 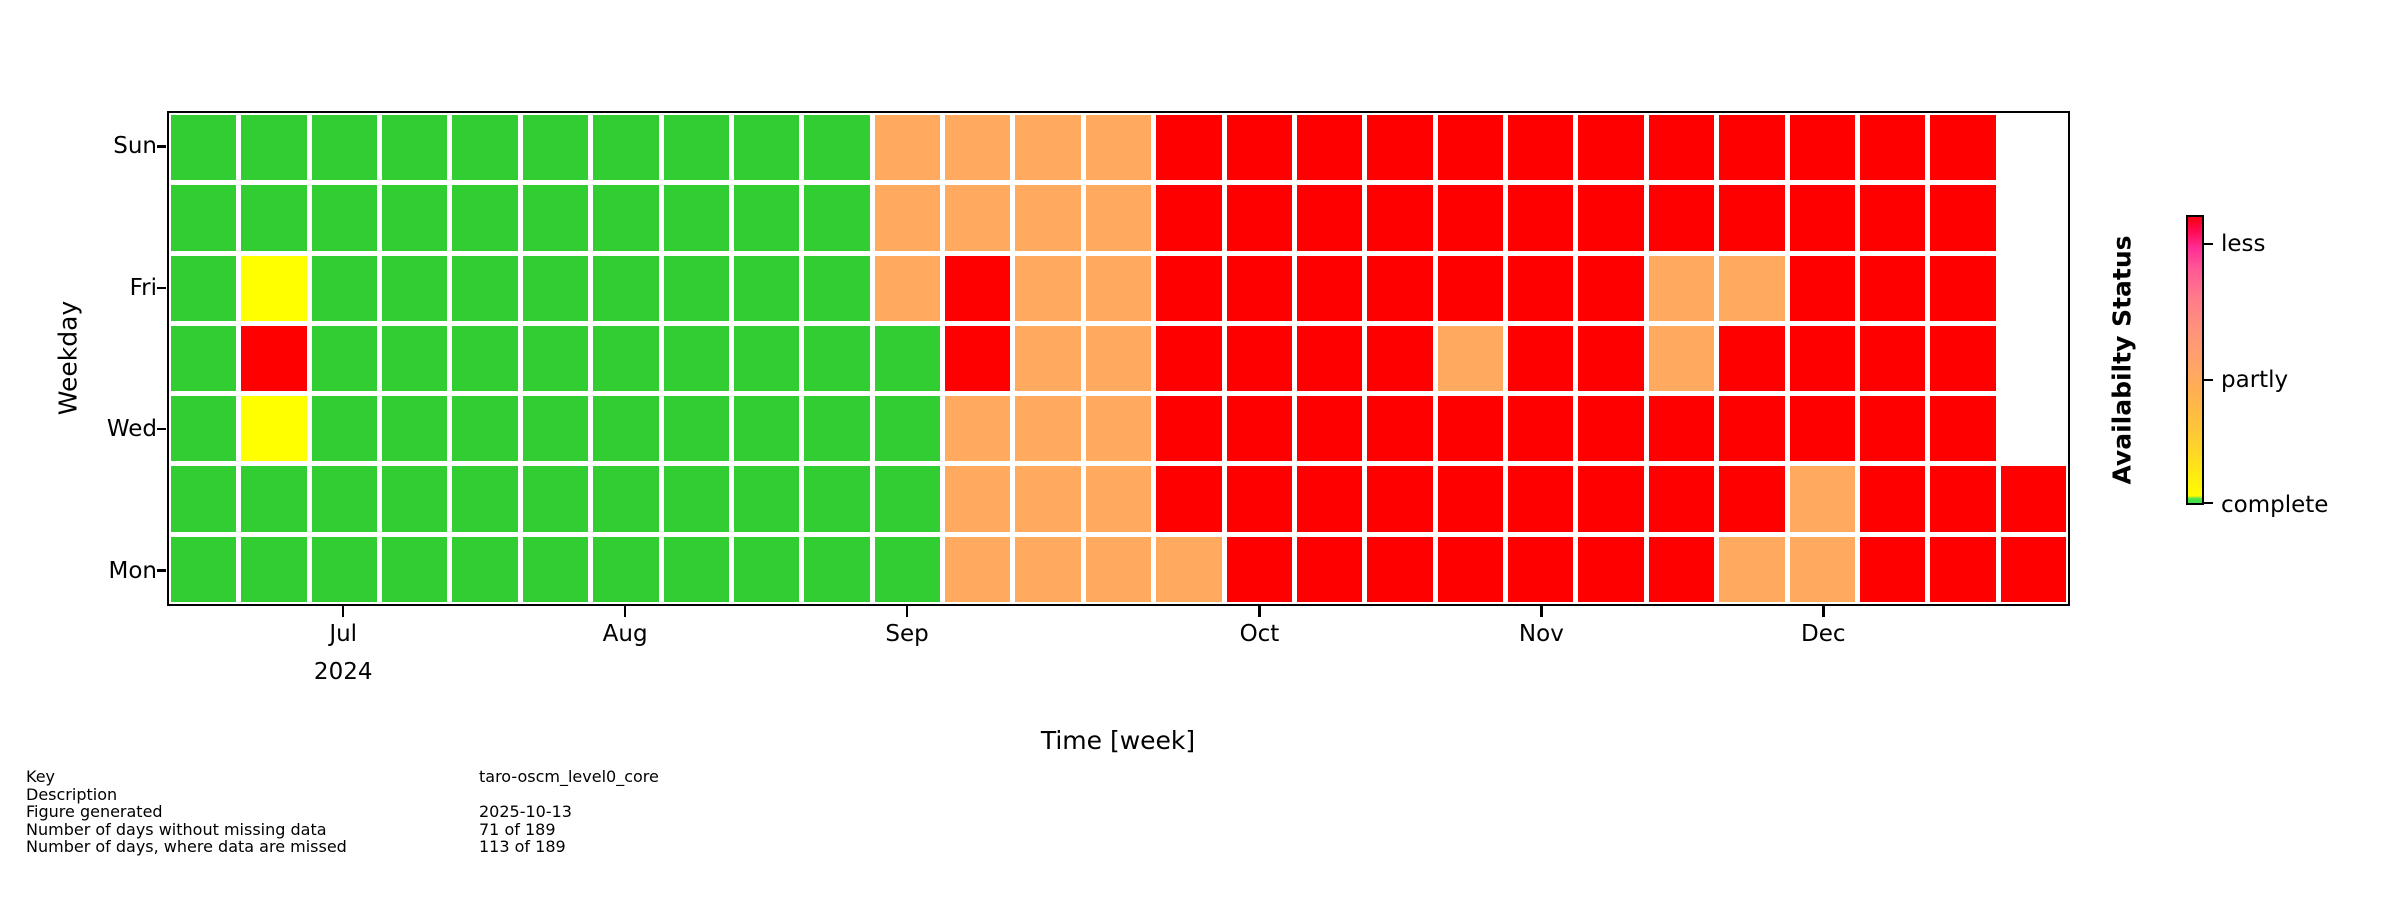 What do you see at coordinates (2243, 244) in the screenshot?
I see `colorbar-tick-label: less` at bounding box center [2243, 244].